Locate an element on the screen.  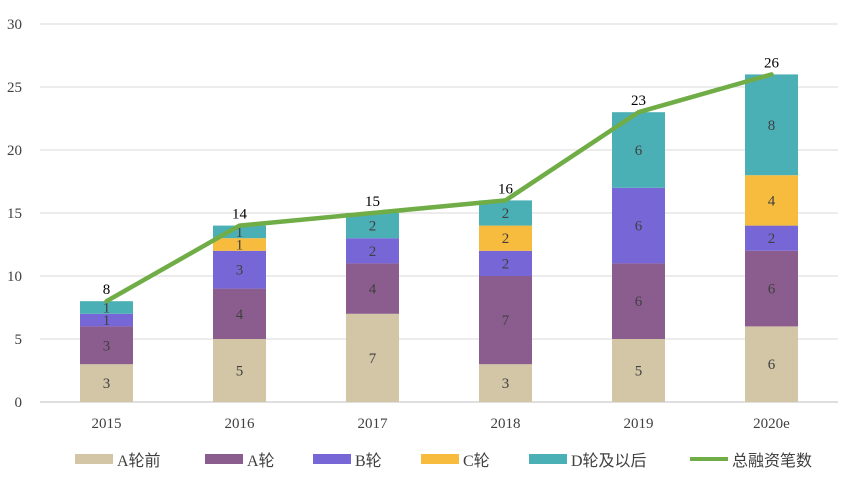
legend-item: A轮 is located at coordinates (240, 459).